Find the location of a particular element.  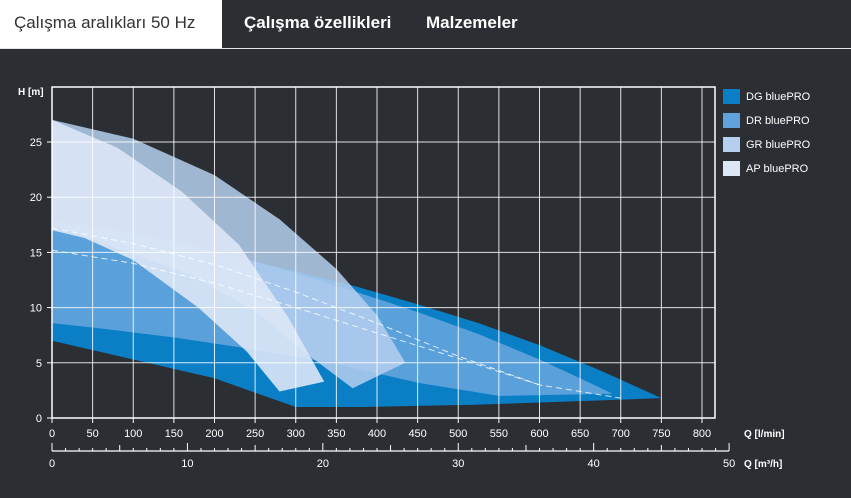

x-tick-label: 650 is located at coordinates (580, 434).